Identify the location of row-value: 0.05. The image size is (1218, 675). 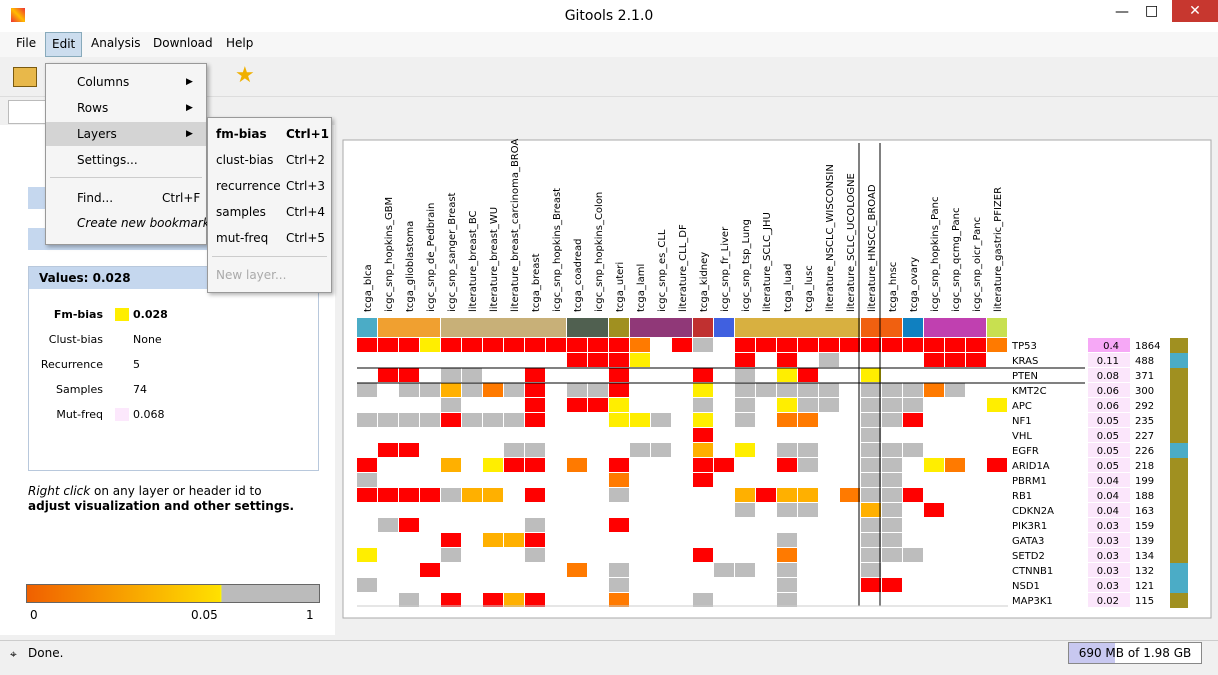
(1108, 436).